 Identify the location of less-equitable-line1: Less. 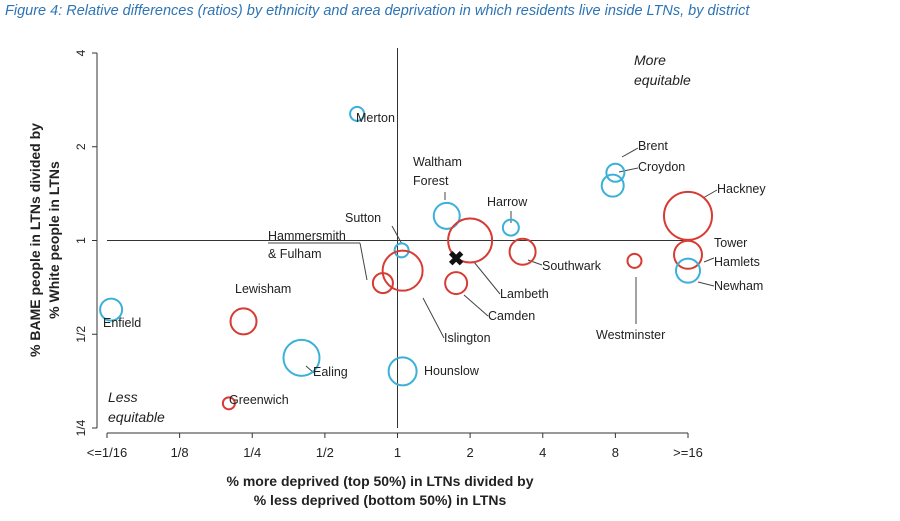
(123, 397).